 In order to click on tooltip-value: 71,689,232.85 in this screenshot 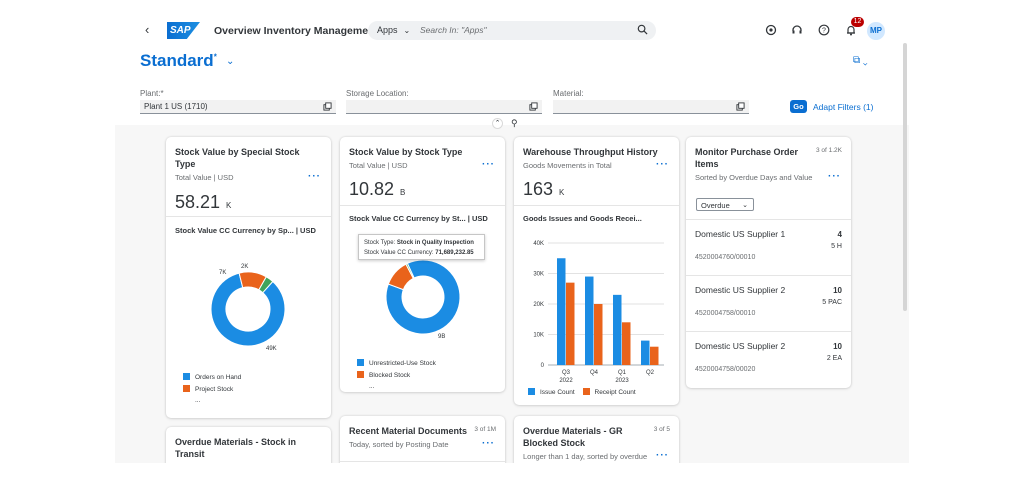, I will do `click(454, 253)`.